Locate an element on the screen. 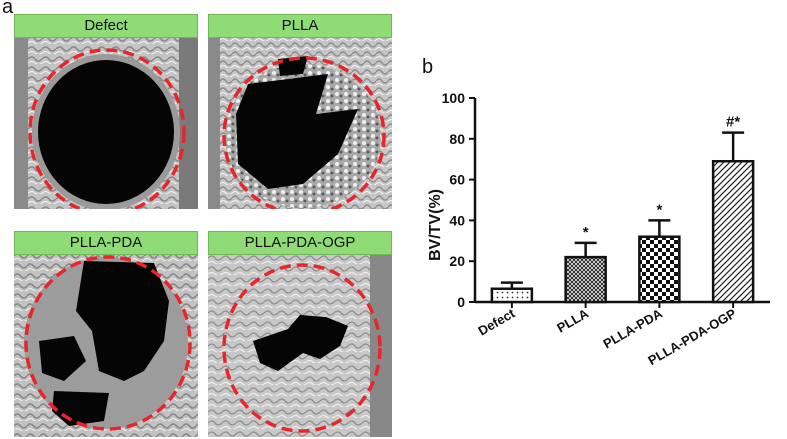 The width and height of the screenshot is (787, 439). micro-ct-image-plla-pda: PLLA-PDA is located at coordinates (106, 334).